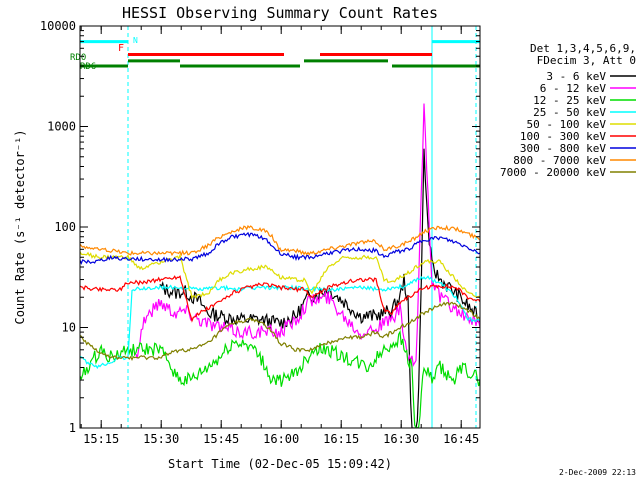 This screenshot has height=480, width=640. I want to click on legend-header-line-1: FDecim 3, Att 0, so click(586, 60).